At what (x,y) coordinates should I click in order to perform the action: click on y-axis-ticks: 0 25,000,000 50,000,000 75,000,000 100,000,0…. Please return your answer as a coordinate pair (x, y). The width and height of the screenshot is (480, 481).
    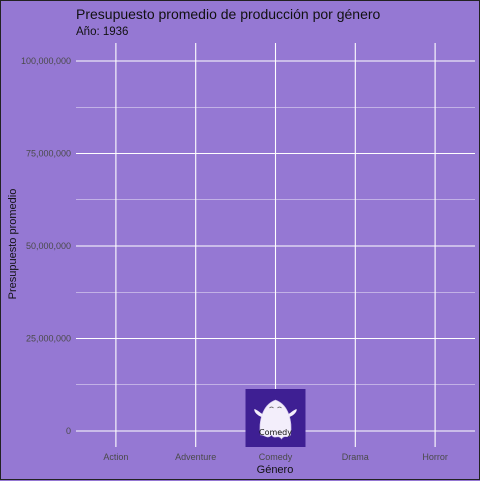
    Looking at the image, I should click on (46, 246).